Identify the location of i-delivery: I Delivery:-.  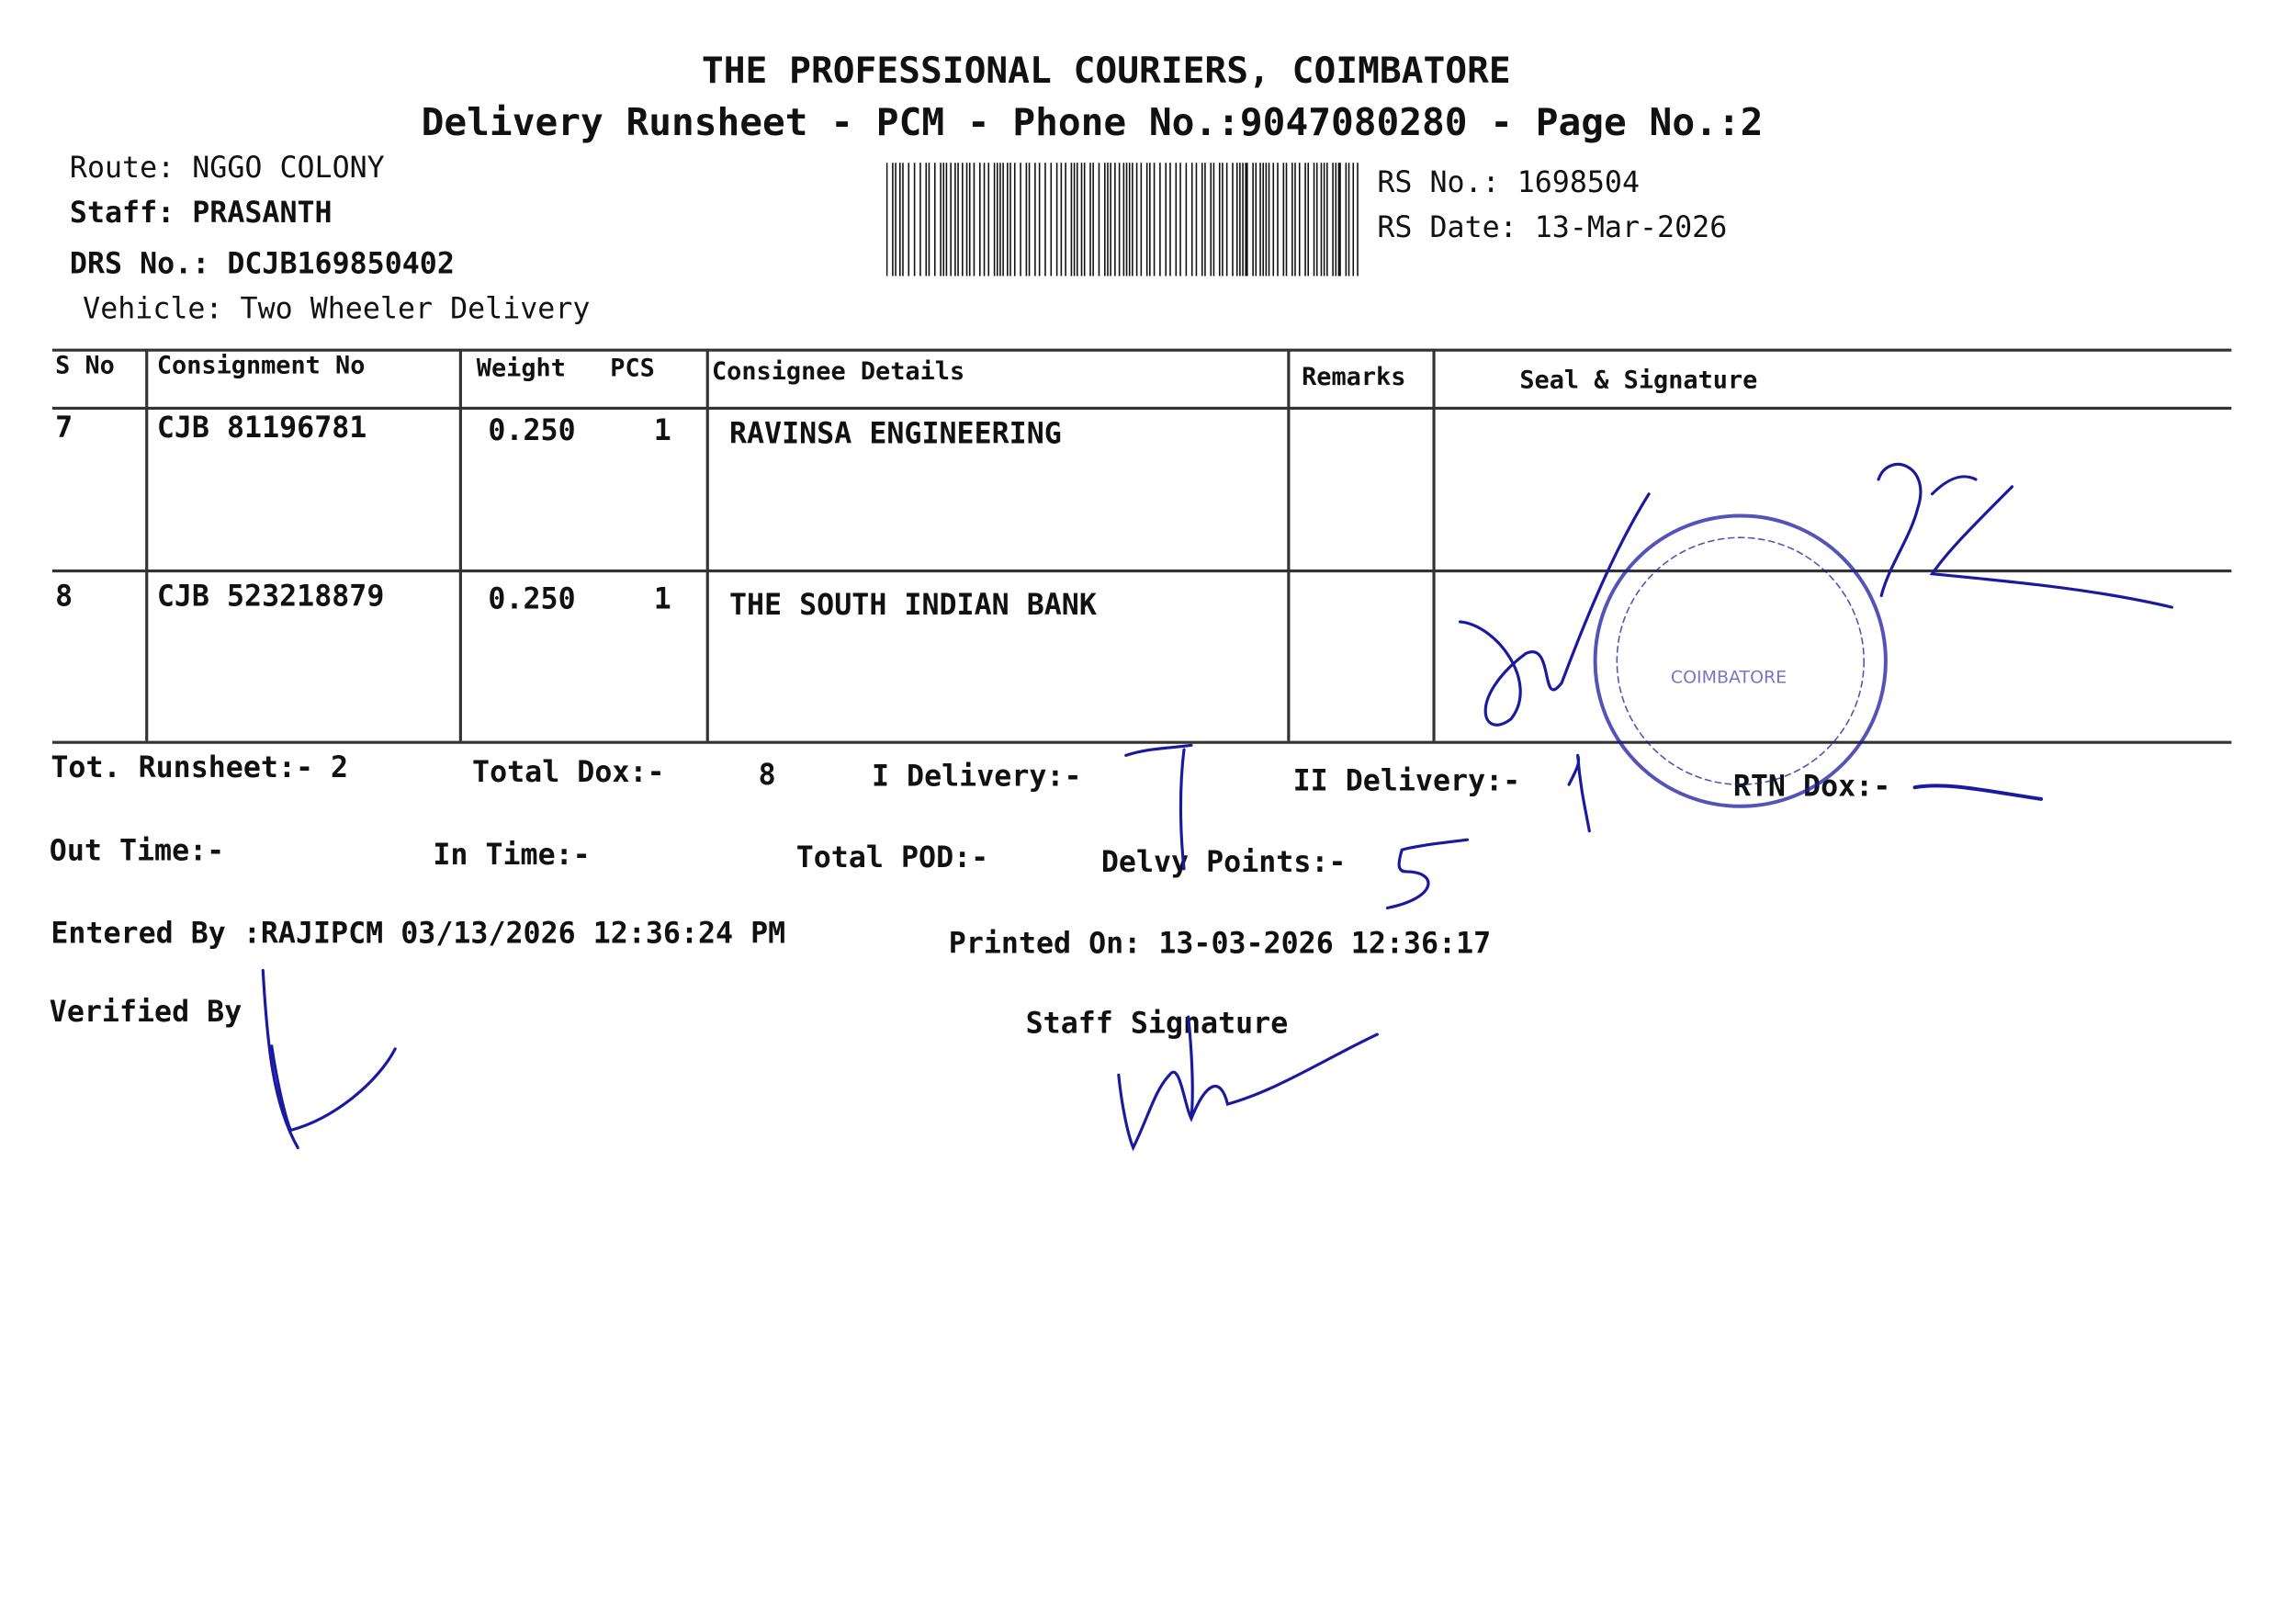
(977, 776).